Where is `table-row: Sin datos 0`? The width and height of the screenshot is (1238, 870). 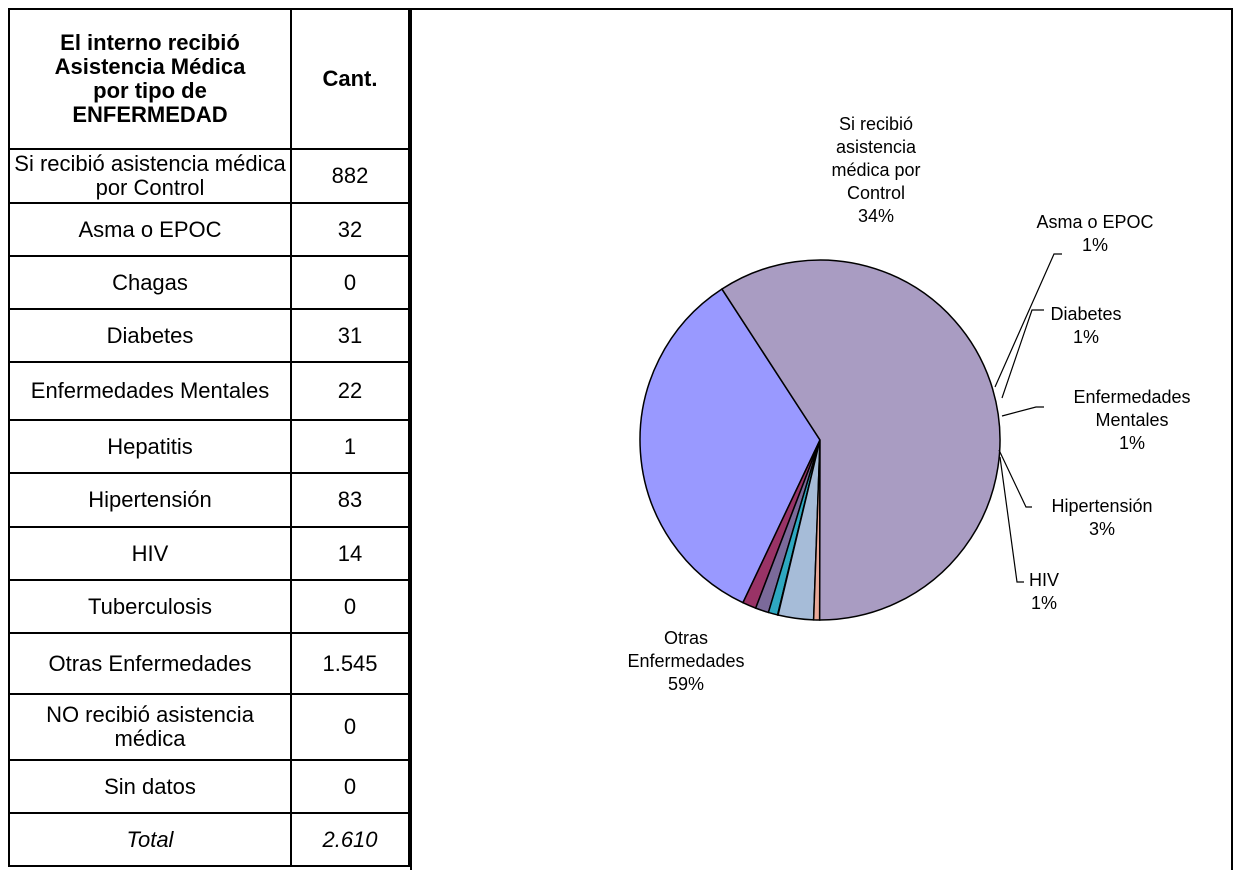
table-row: Sin datos 0 is located at coordinates (209, 786).